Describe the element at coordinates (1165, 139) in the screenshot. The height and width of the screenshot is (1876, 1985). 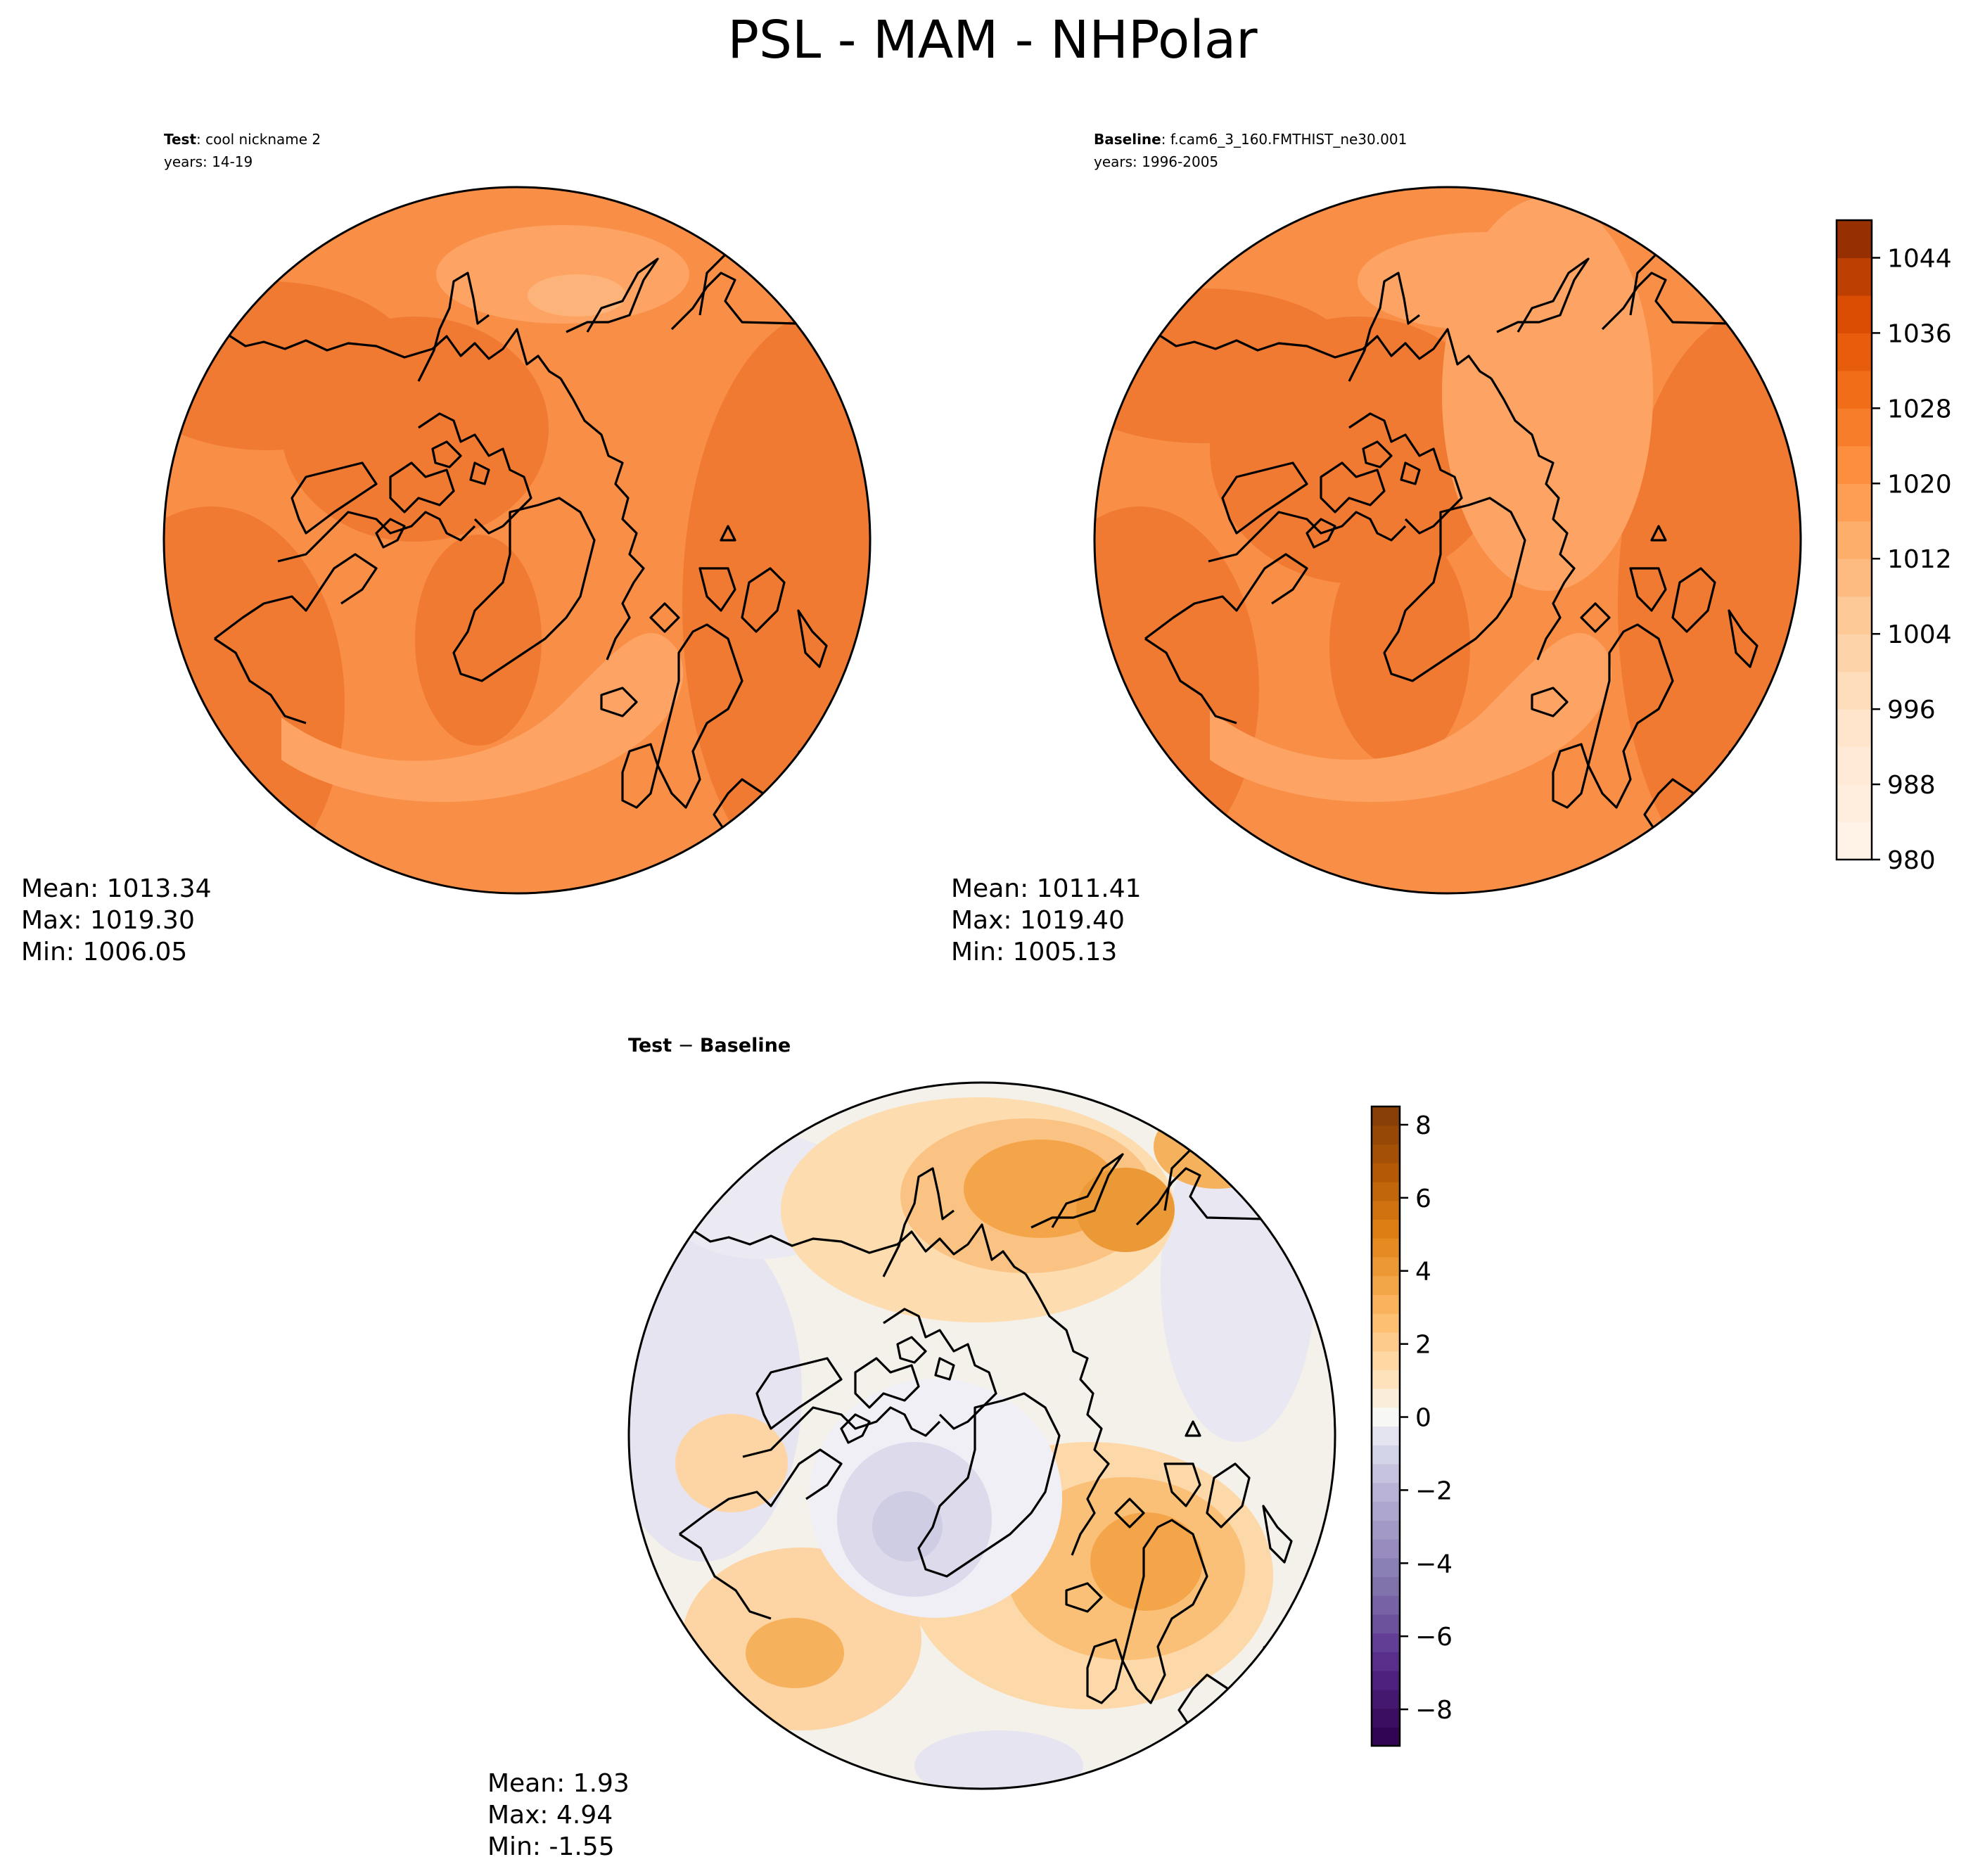
I see `panel-baseline-label-sep: :` at that location.